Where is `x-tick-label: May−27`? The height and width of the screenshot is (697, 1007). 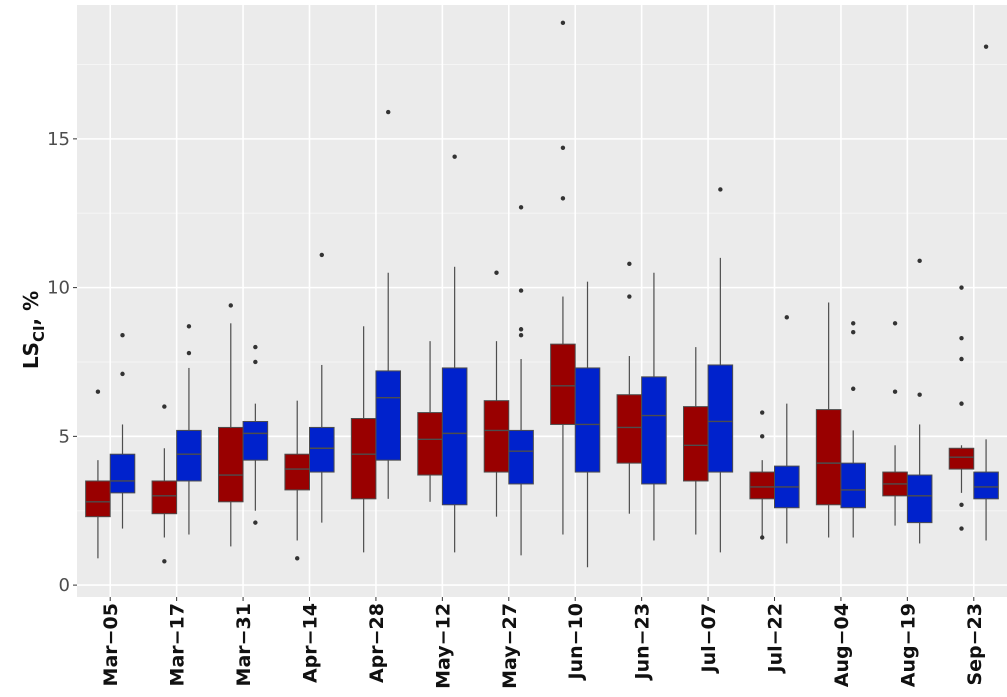 x-tick-label: May−27 is located at coordinates (510, 646).